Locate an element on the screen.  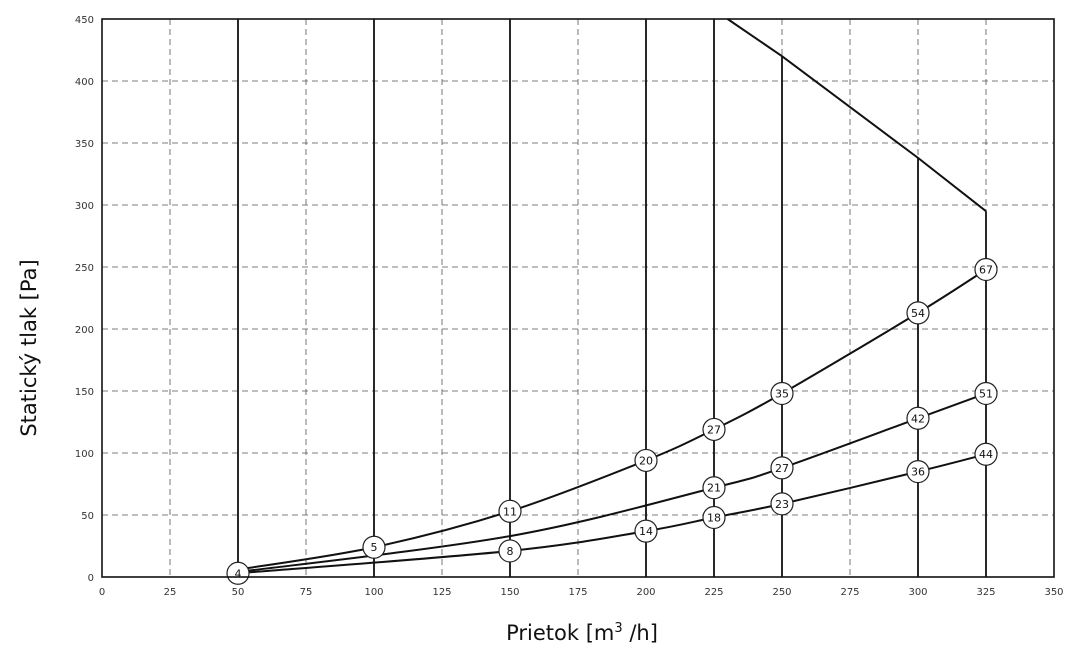
data-point-label: 11 is located at coordinates (510, 511).